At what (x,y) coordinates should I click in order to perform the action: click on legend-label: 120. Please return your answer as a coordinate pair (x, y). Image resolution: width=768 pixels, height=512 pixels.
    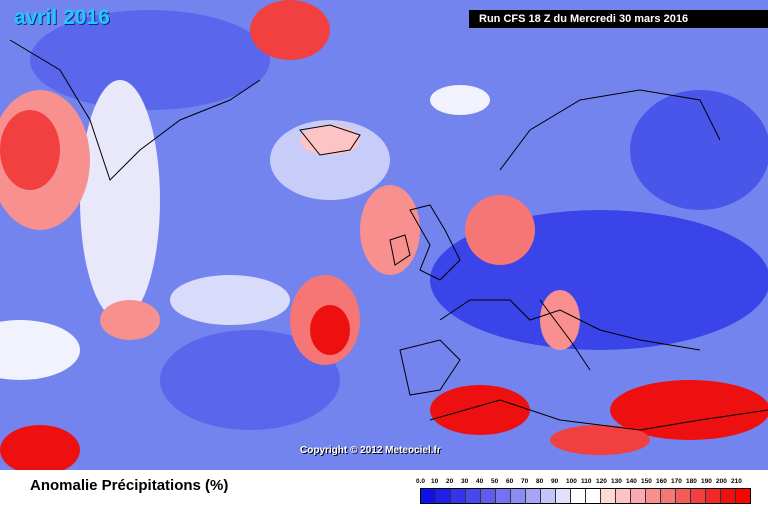
    Looking at the image, I should click on (601, 481).